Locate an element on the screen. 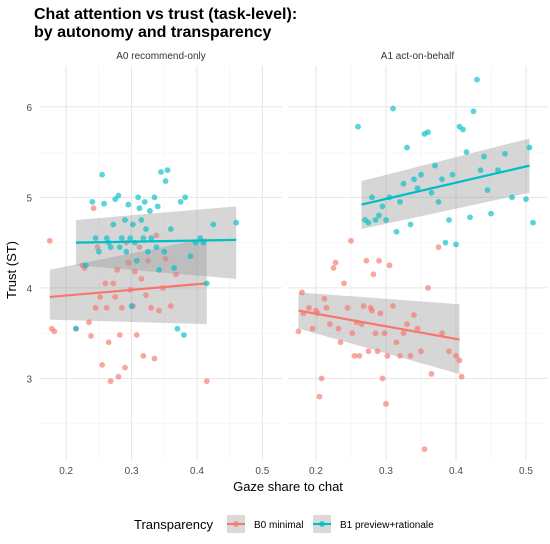  x-tick-label: 0.5 is located at coordinates (526, 471).